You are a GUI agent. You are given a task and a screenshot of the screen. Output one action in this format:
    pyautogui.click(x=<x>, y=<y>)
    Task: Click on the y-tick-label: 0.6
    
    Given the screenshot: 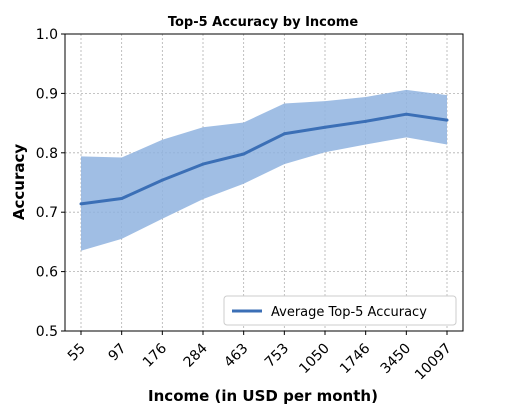 What is the action you would take?
    pyautogui.click(x=47, y=273)
    